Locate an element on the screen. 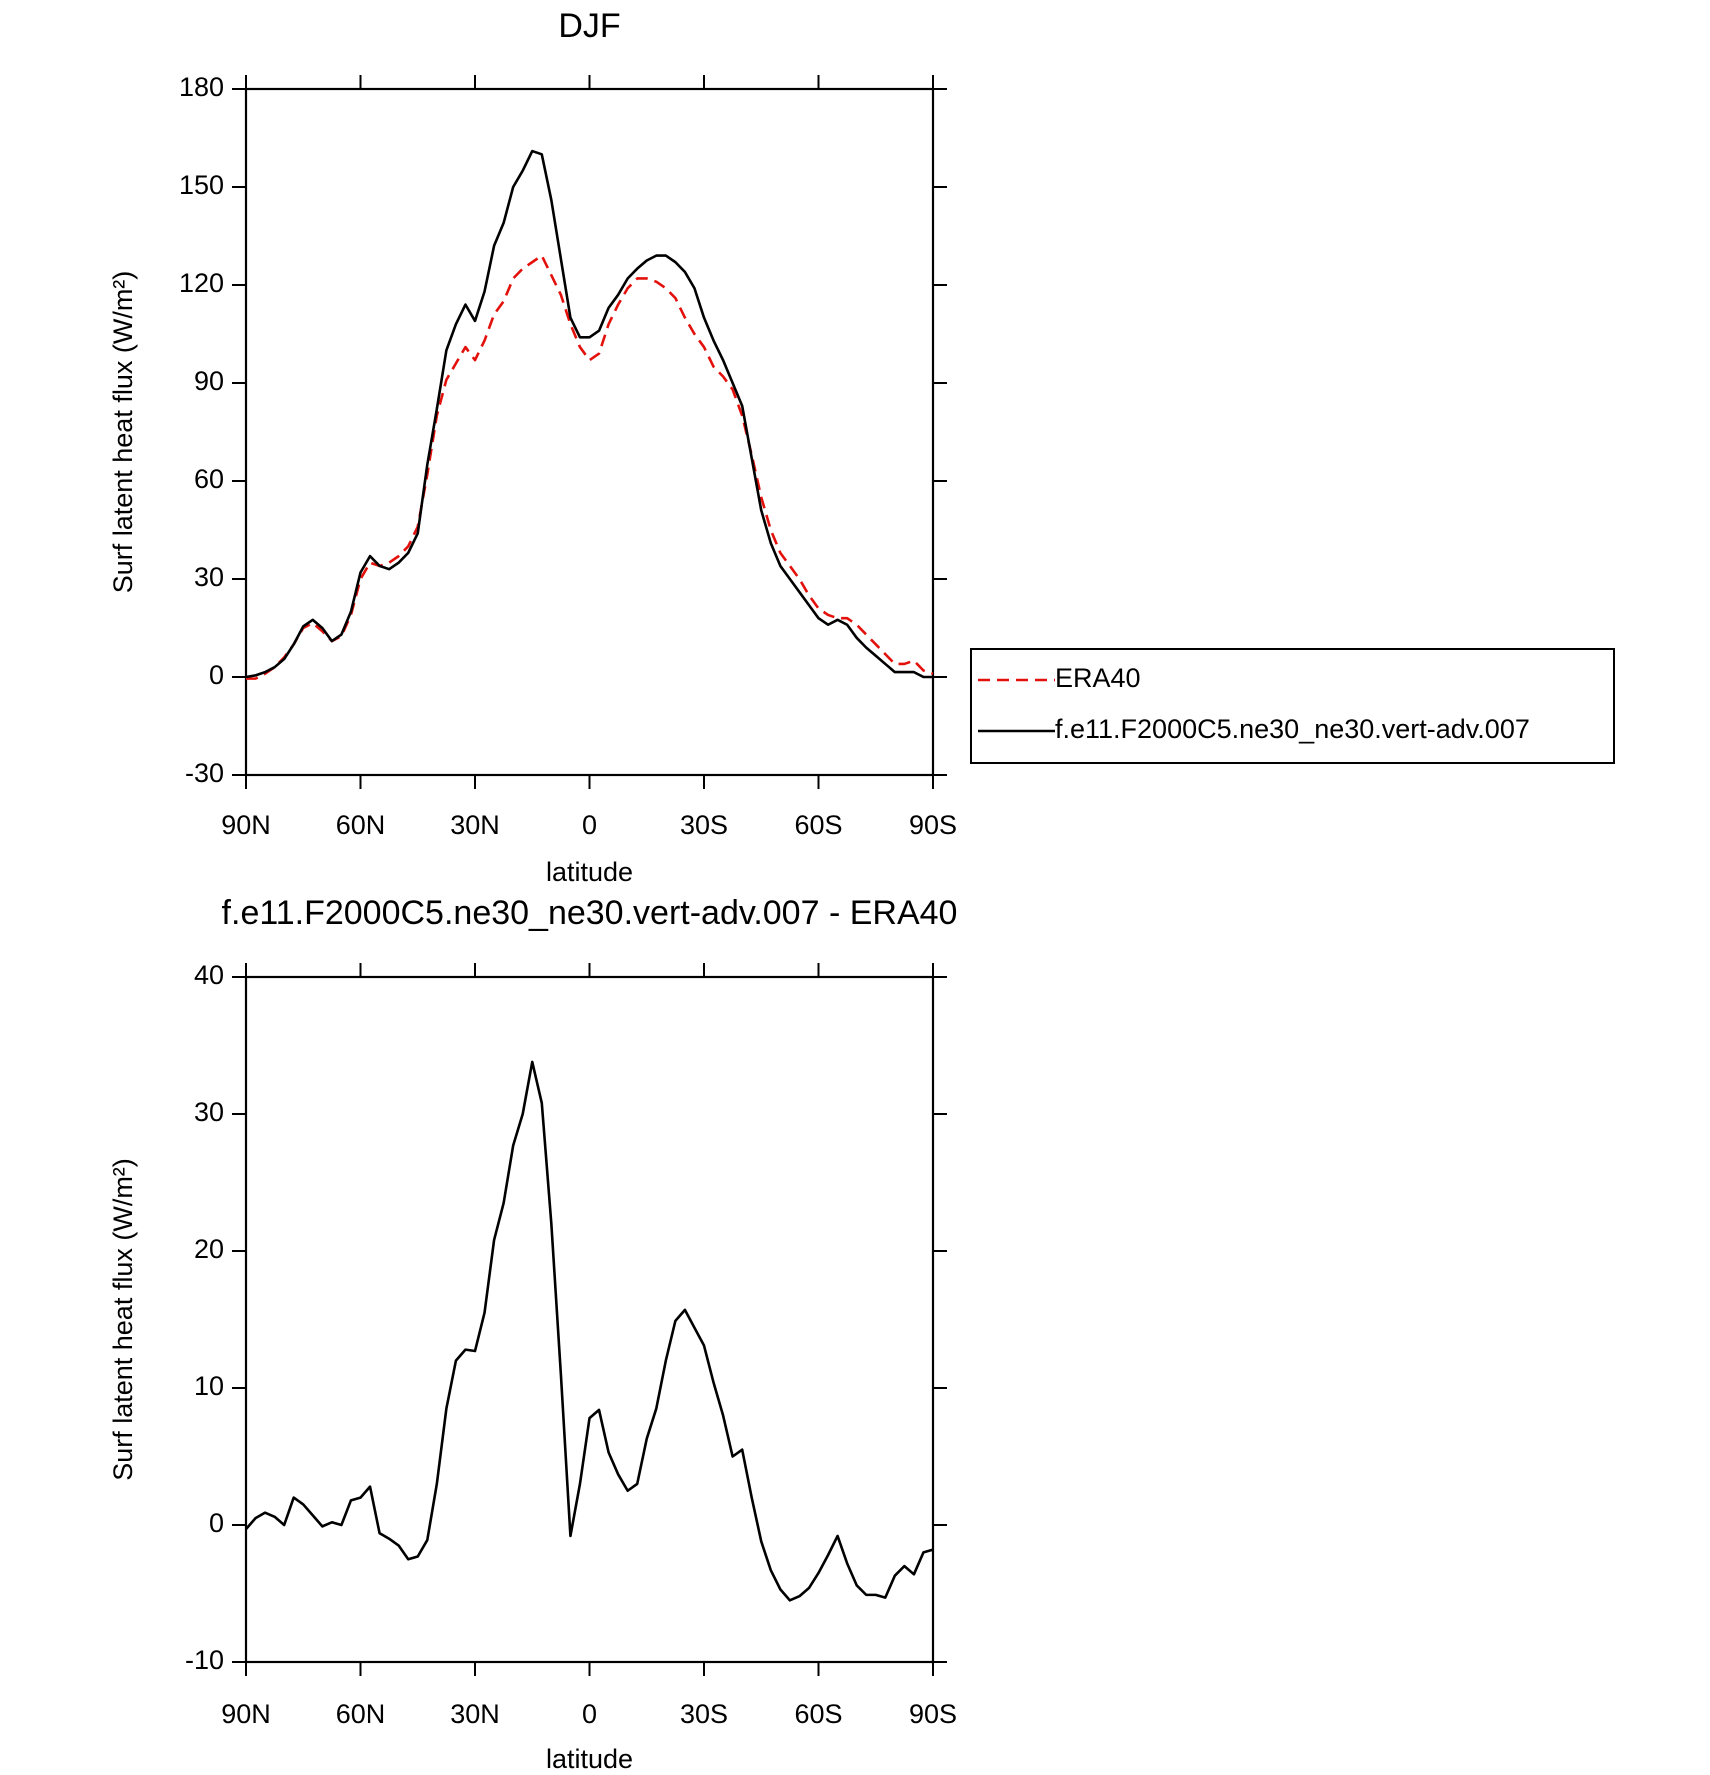 The image size is (1710, 1775). y-tick-label: -30 is located at coordinates (204, 773).